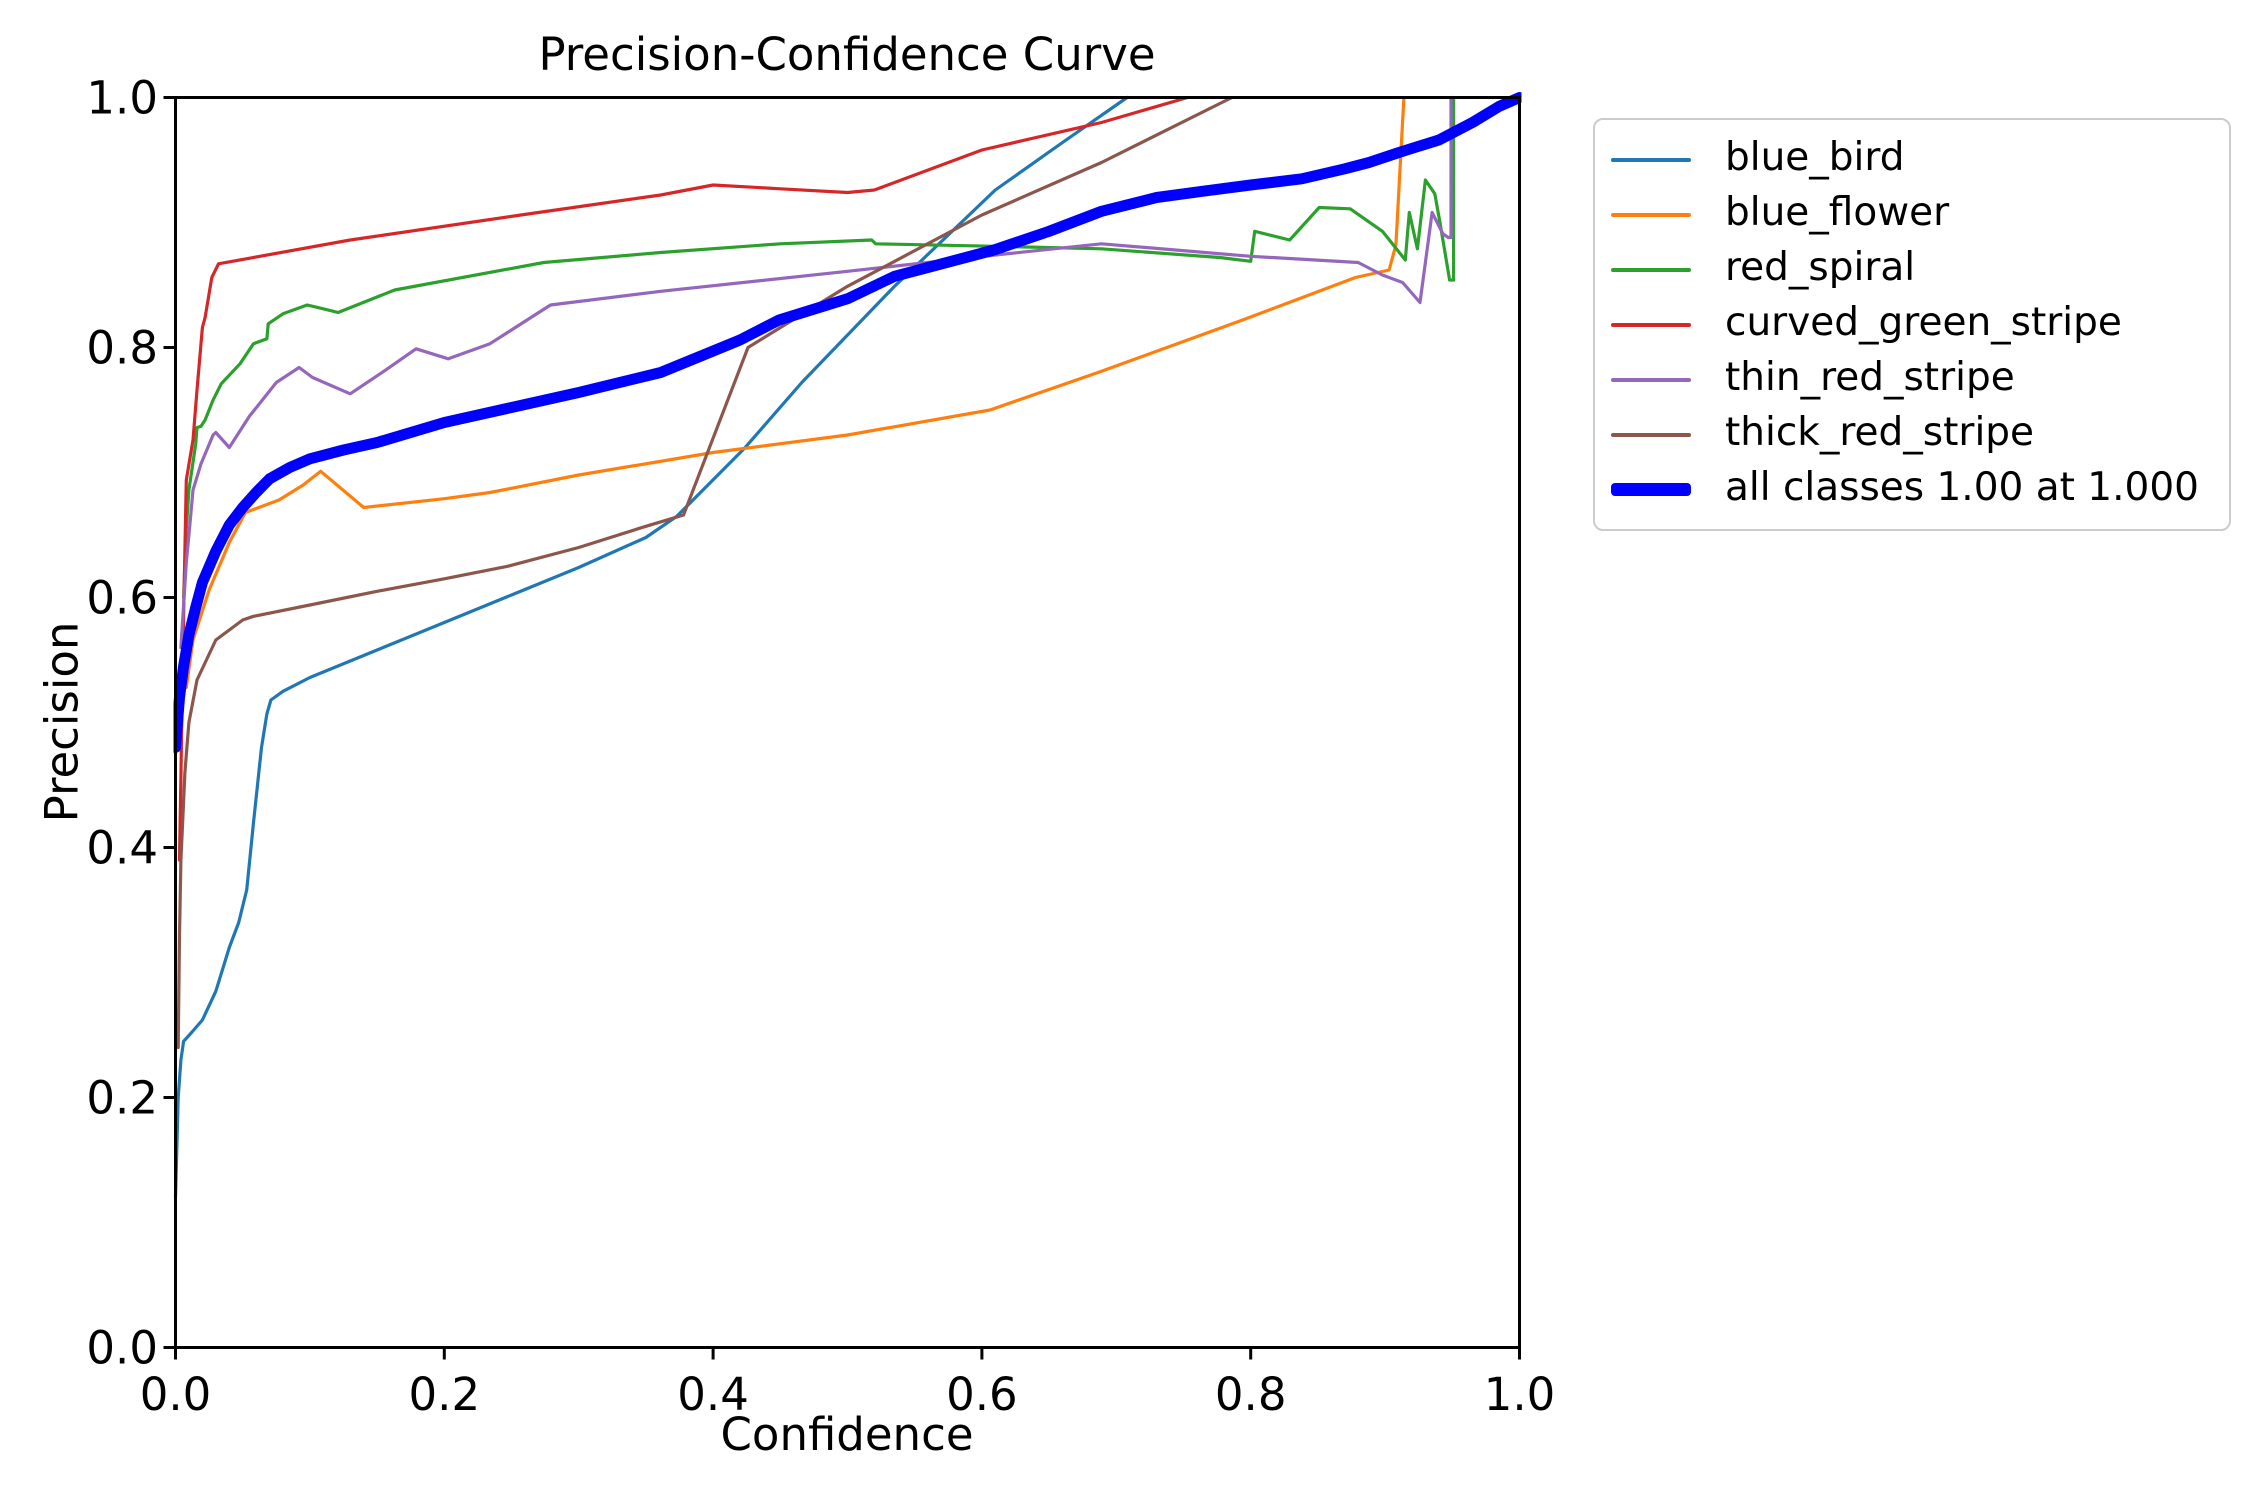 This screenshot has height=1500, width=2250. Describe the element at coordinates (122, 347) in the screenshot. I see `y-tick-label: 0.8` at that location.